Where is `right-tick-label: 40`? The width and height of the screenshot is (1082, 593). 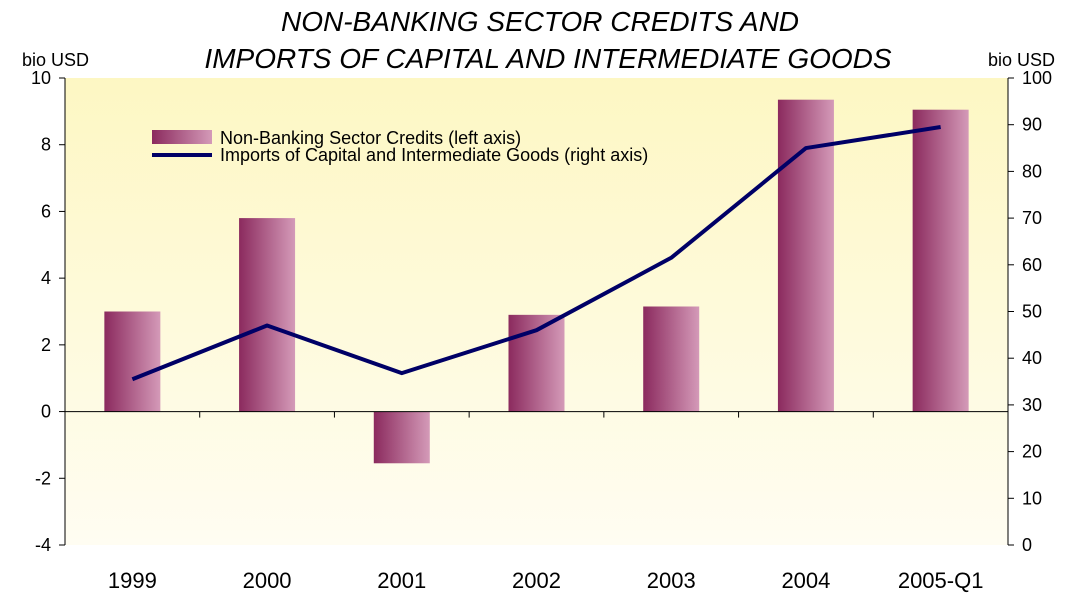 right-tick-label: 40 is located at coordinates (1032, 358).